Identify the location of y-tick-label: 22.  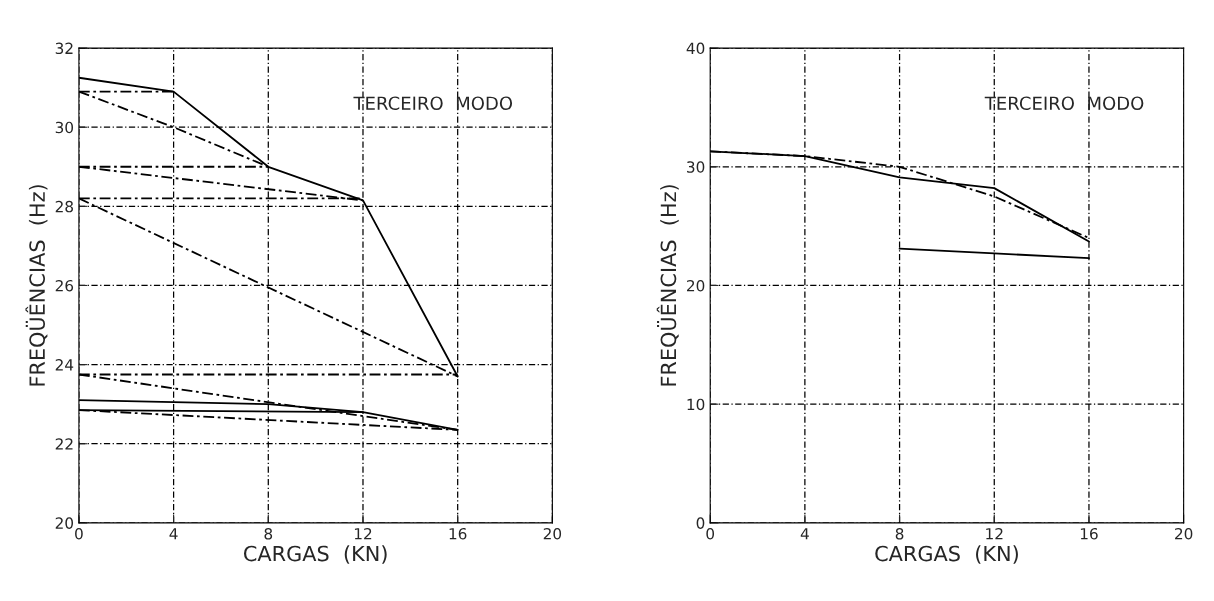
(64, 444).